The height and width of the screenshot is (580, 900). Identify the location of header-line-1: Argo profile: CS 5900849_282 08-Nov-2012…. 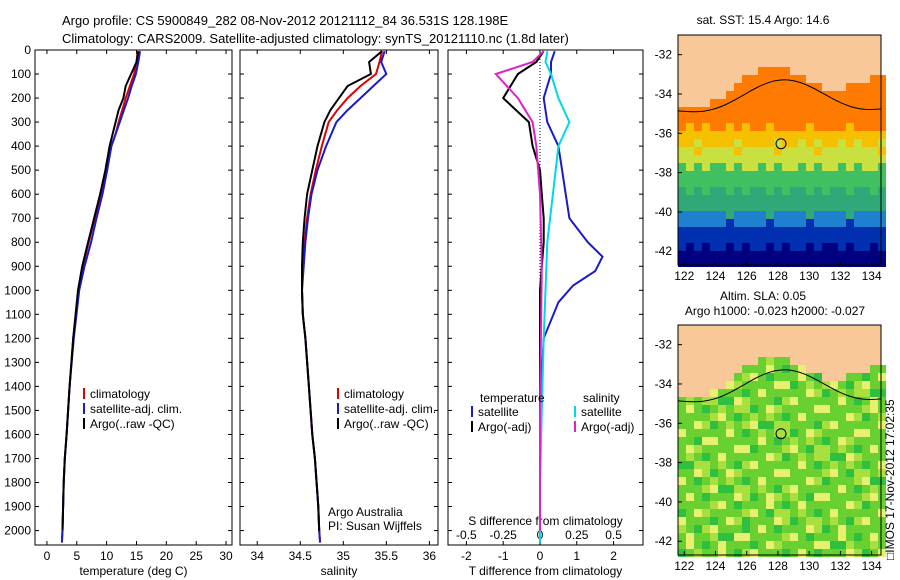
(285, 20).